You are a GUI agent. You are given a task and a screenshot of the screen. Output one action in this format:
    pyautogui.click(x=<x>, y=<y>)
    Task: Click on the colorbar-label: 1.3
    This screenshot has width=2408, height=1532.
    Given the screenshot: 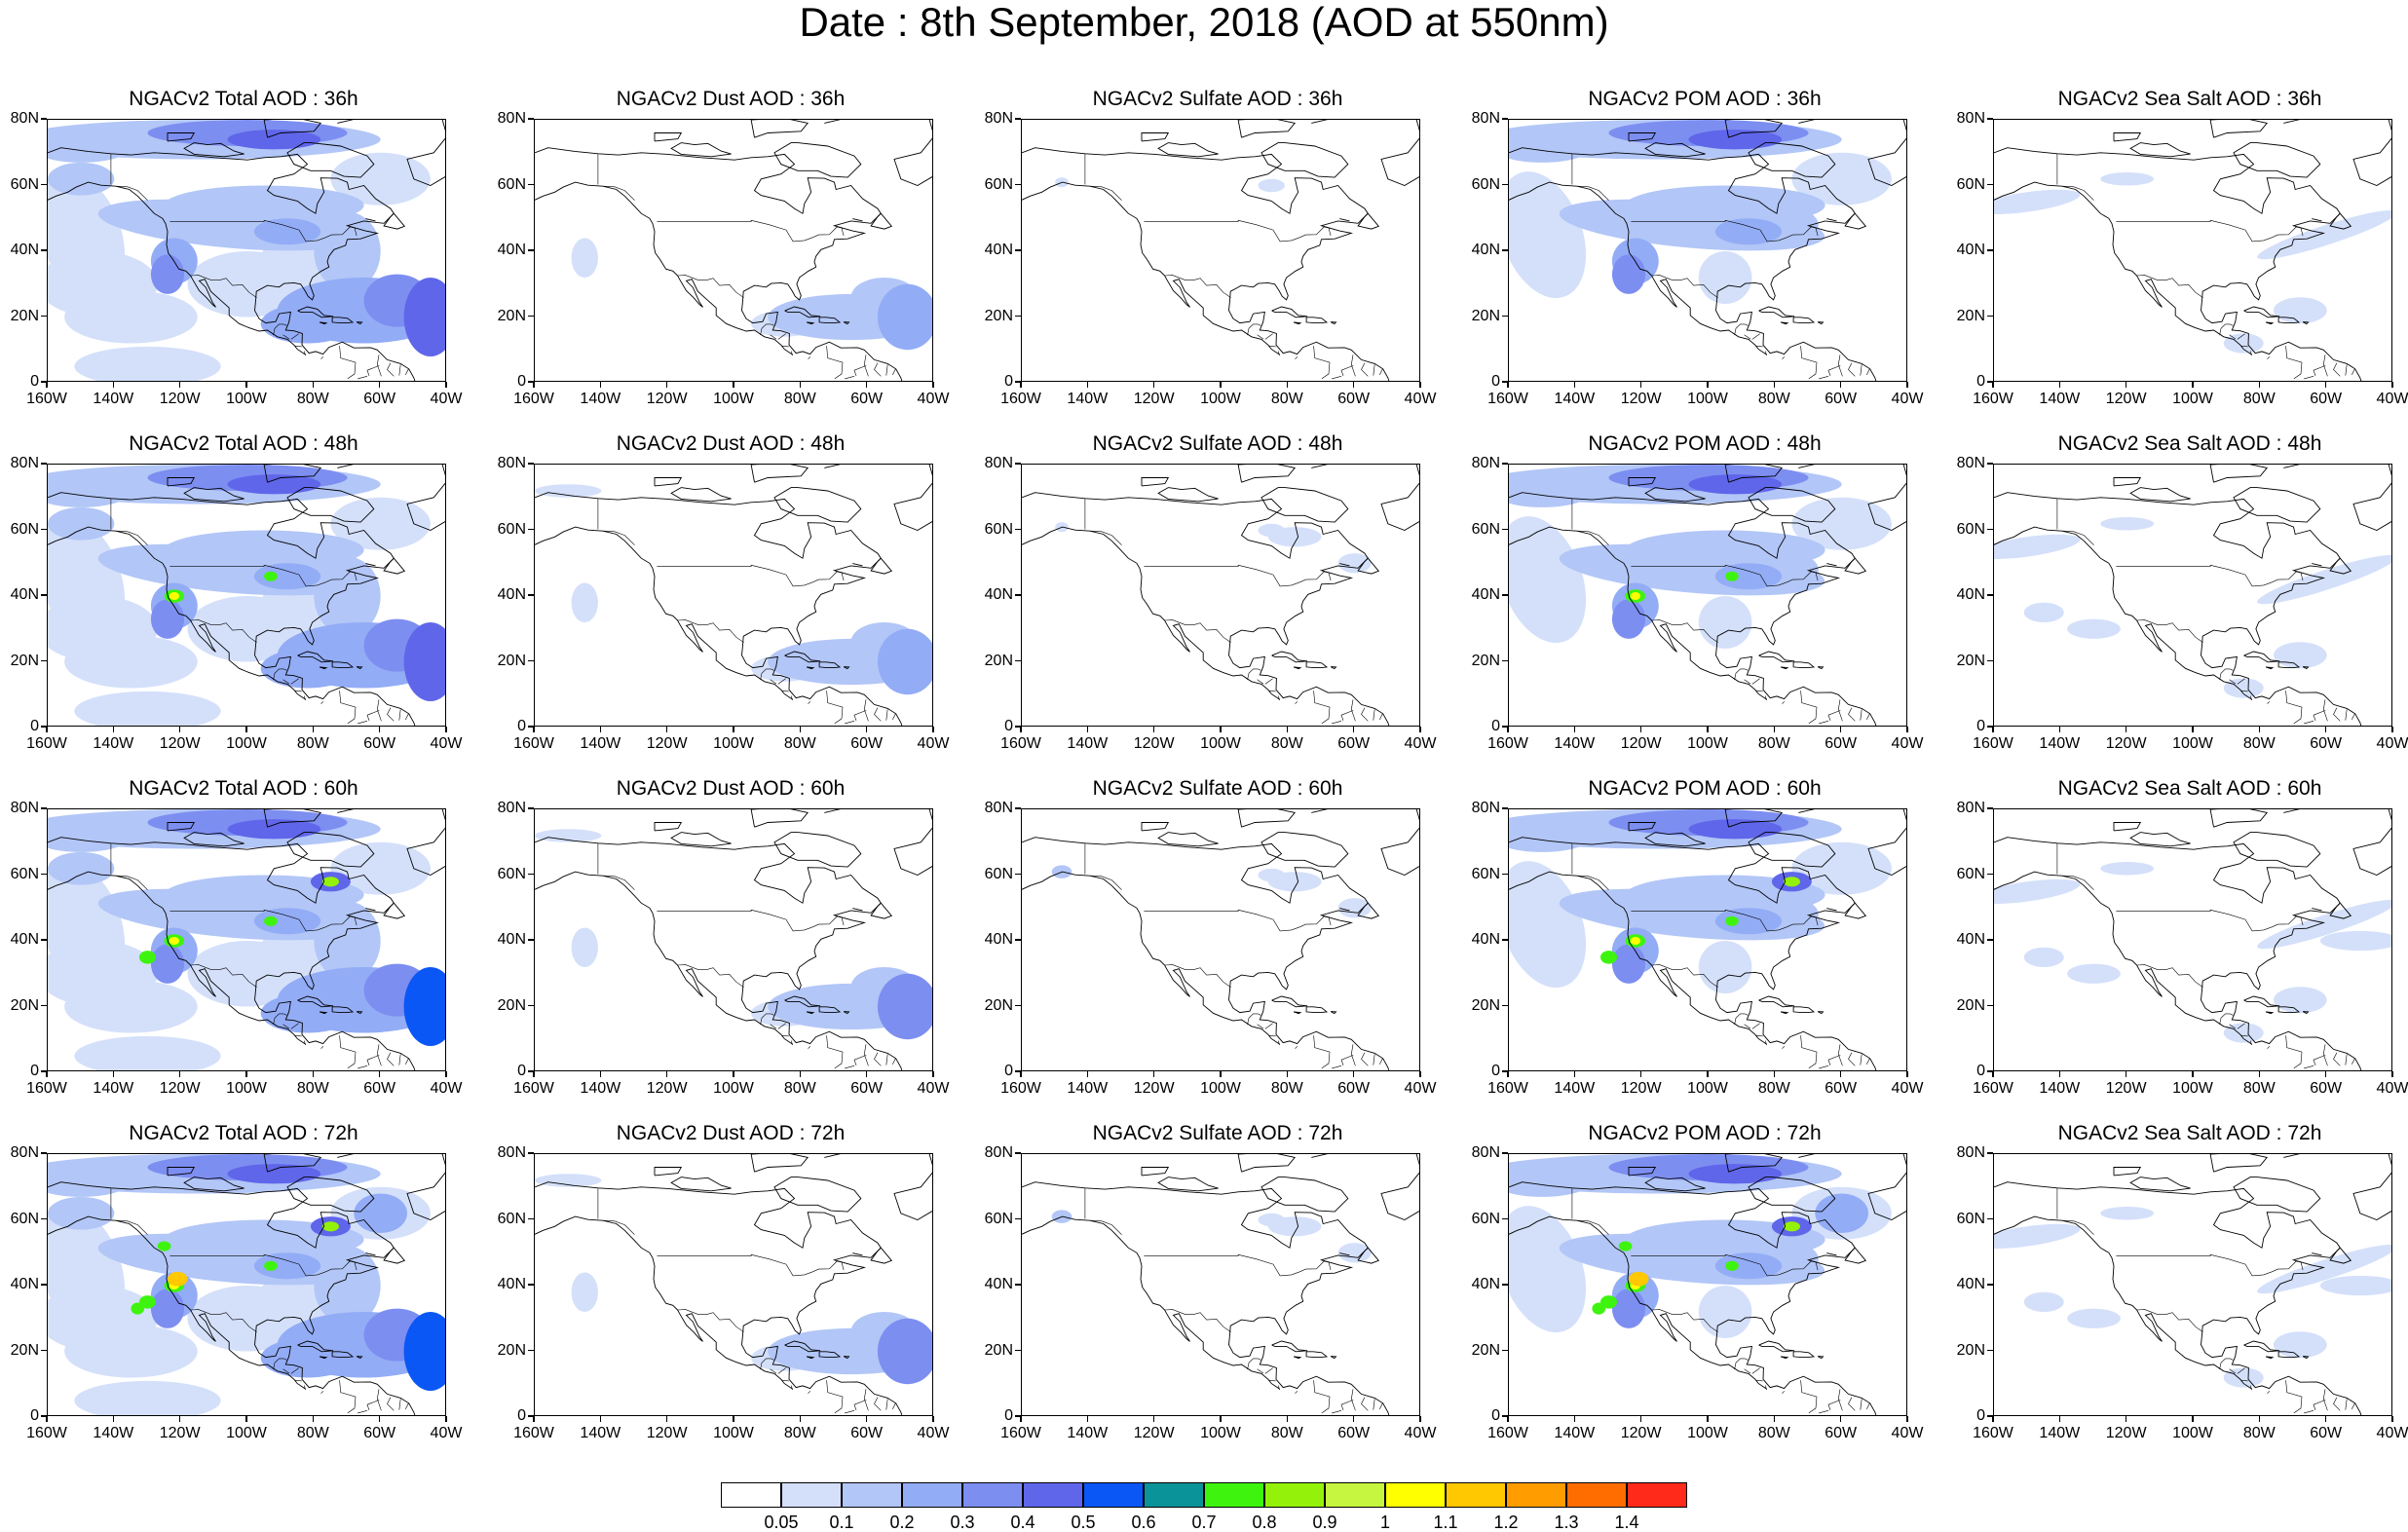 What is the action you would take?
    pyautogui.click(x=1566, y=1522)
    